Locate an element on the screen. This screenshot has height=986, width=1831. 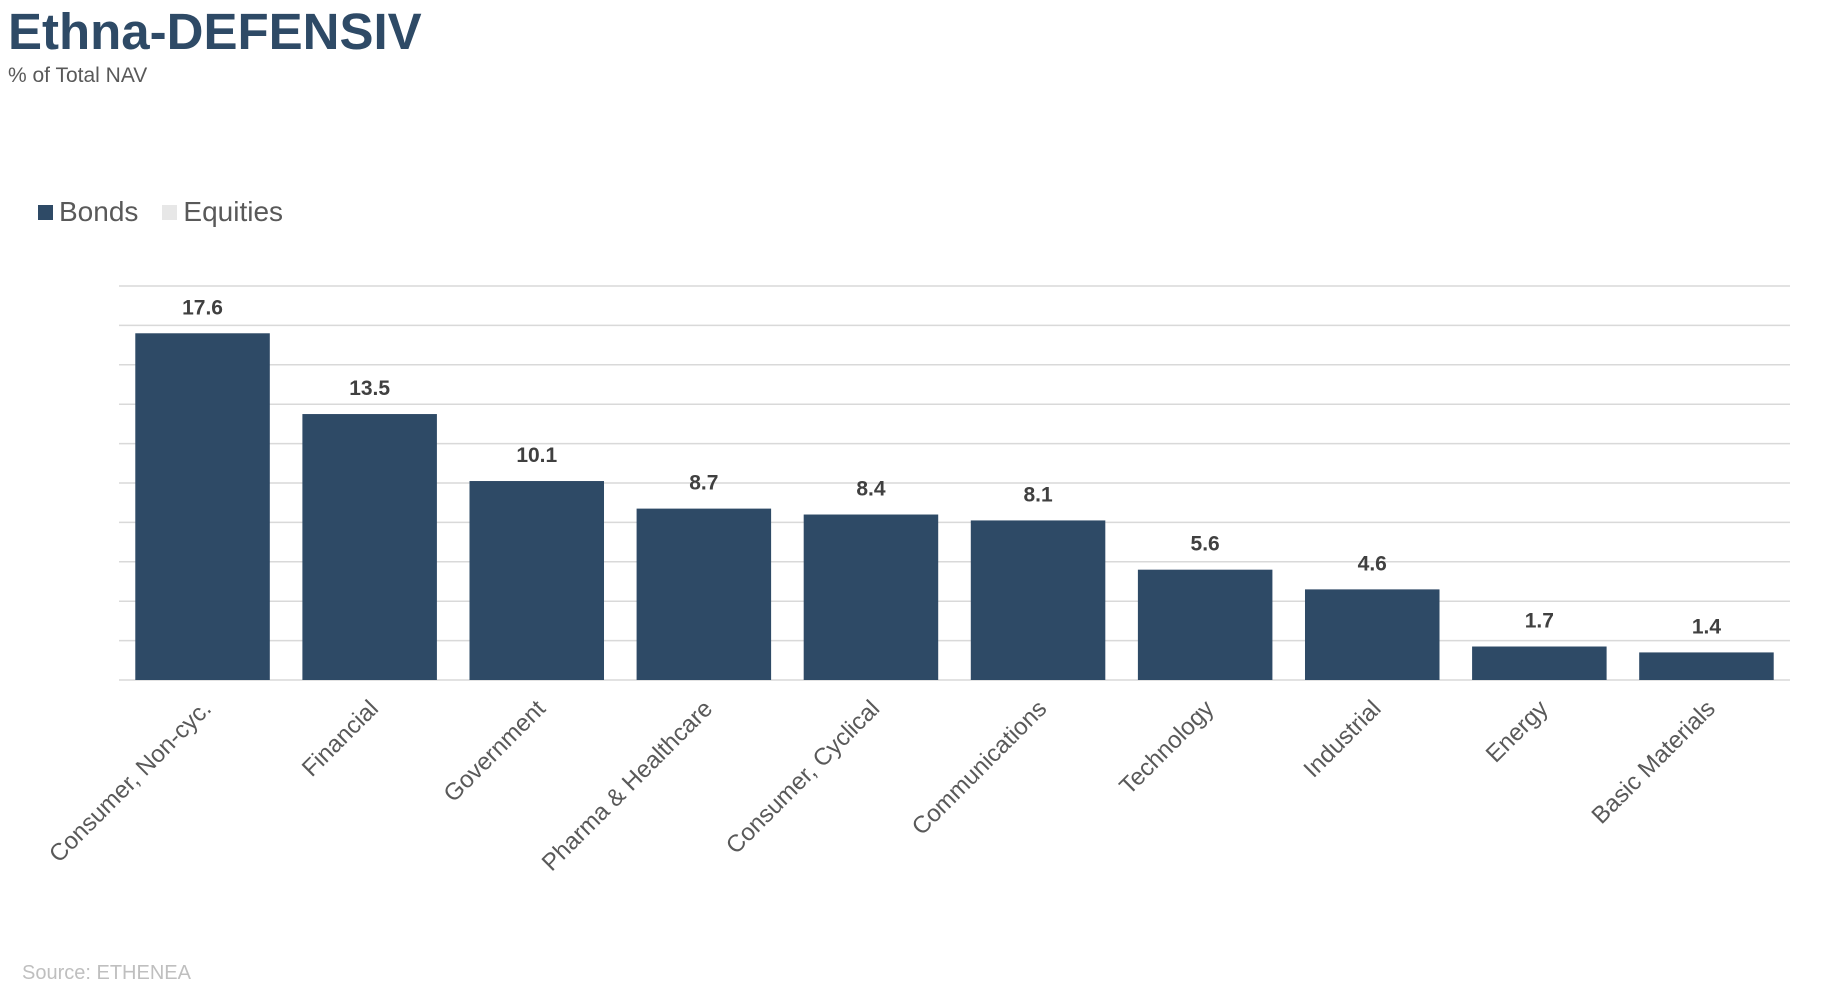
x-tick-label: Consumer, Non-cyc. is located at coordinates (130, 781).